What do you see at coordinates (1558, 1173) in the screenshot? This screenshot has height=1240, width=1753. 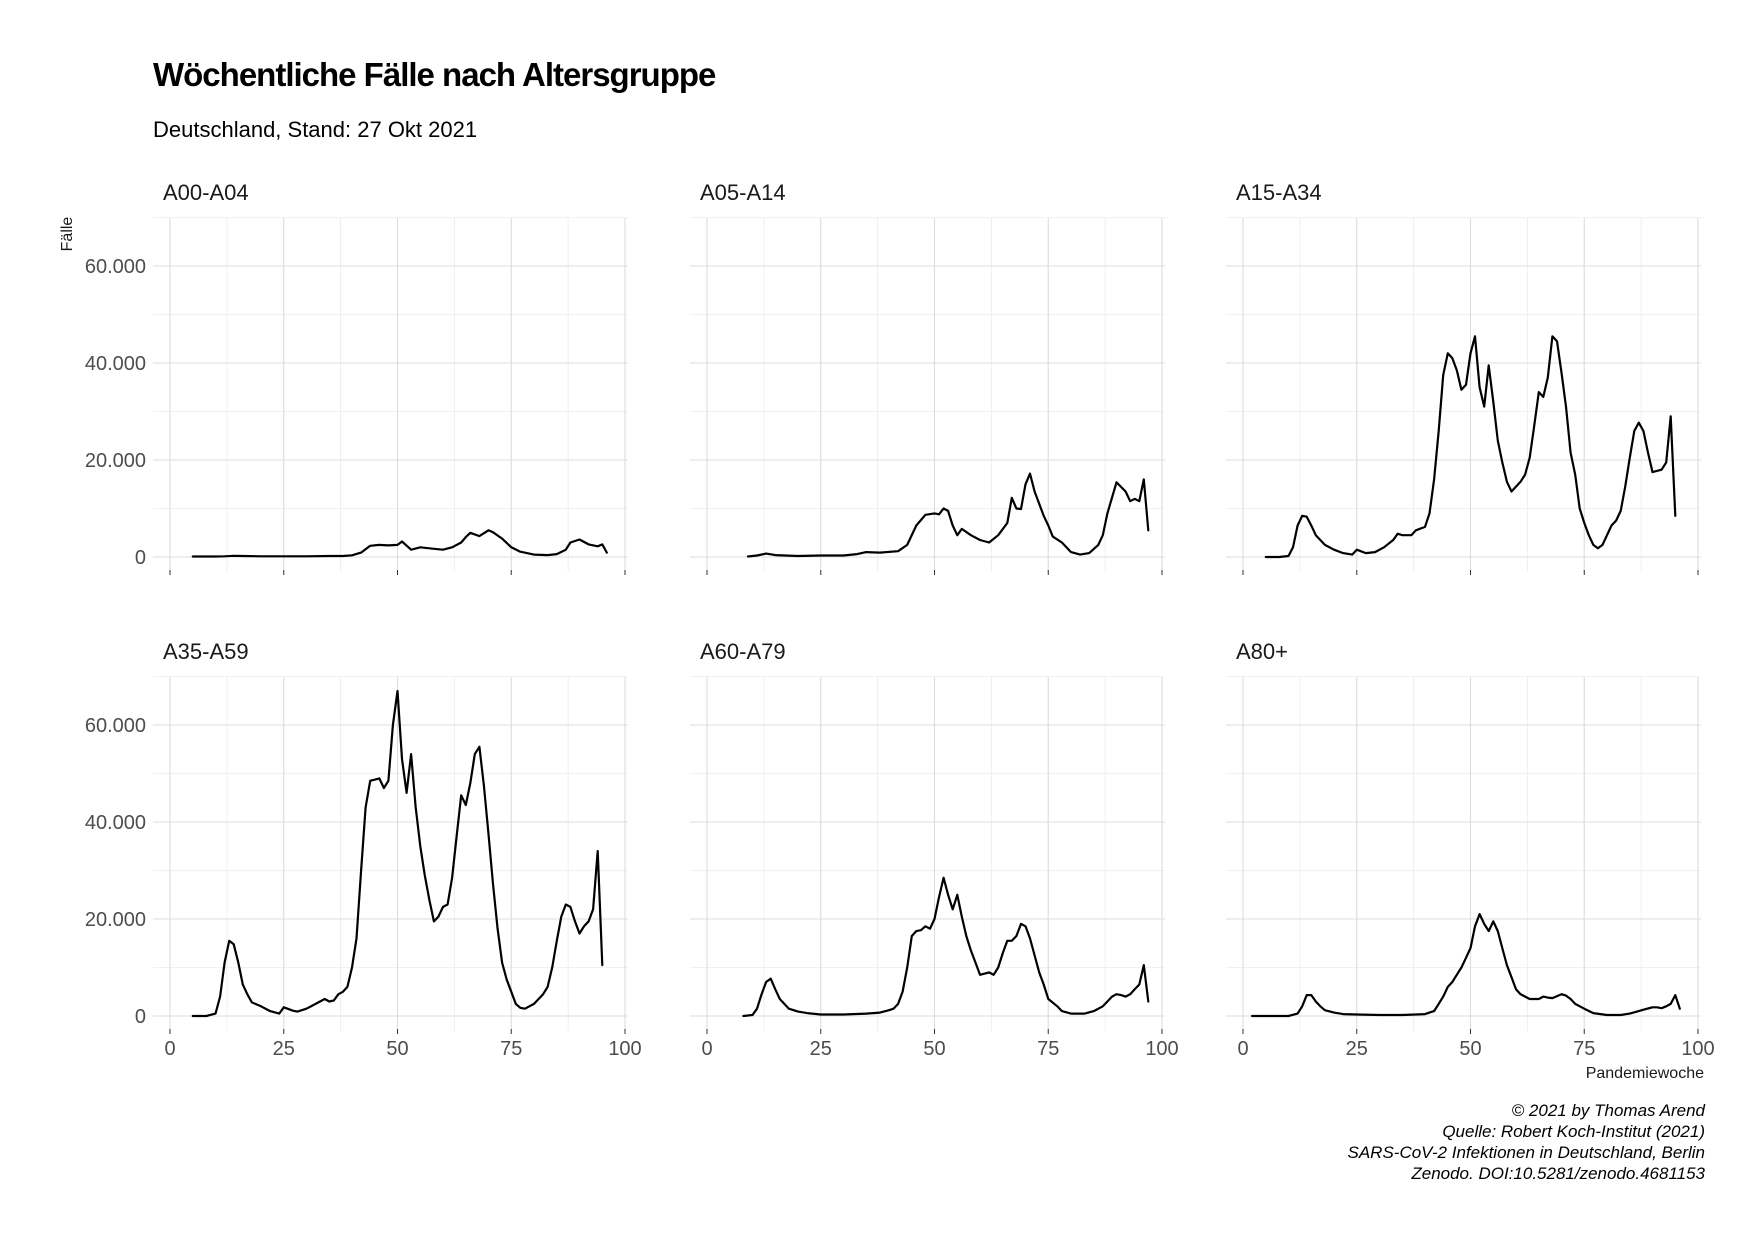 I see `caption-line-4: Zenodo. DOI:10.5281/zenodo.4681153` at bounding box center [1558, 1173].